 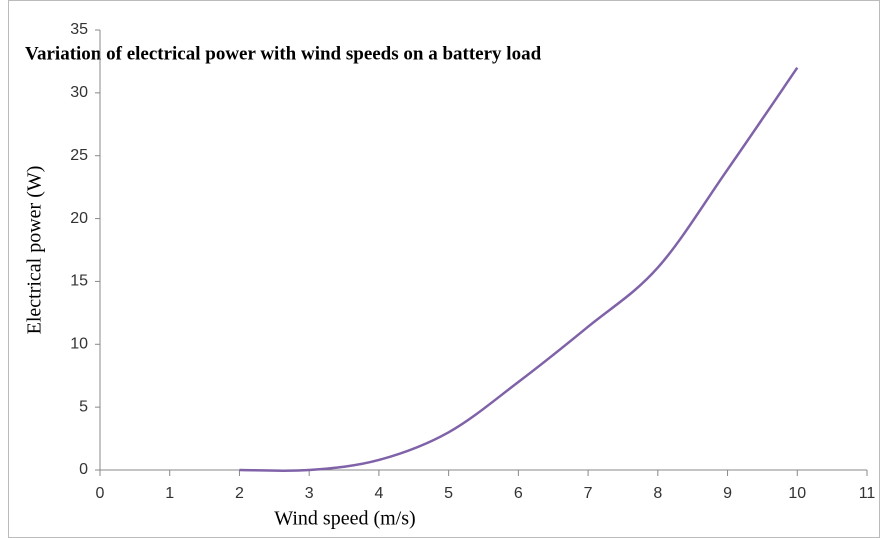 I want to click on y-tick-label: 30, so click(x=79, y=92).